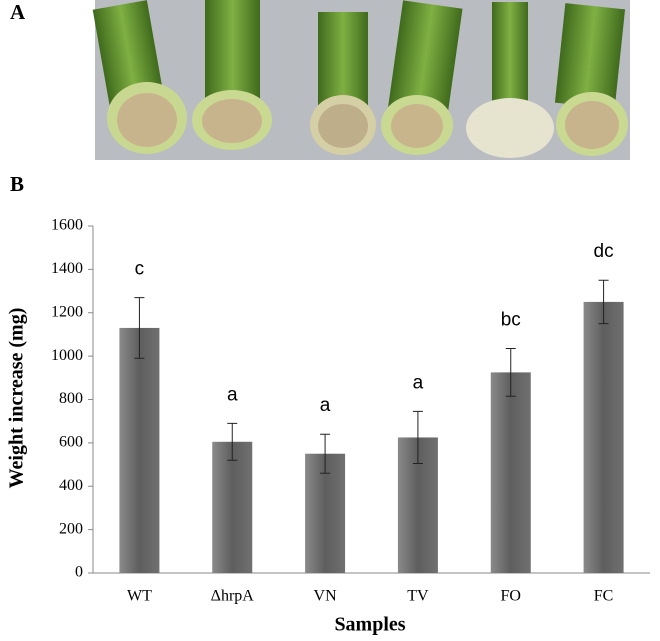  What do you see at coordinates (604, 596) in the screenshot?
I see `x-tick-label: FC` at bounding box center [604, 596].